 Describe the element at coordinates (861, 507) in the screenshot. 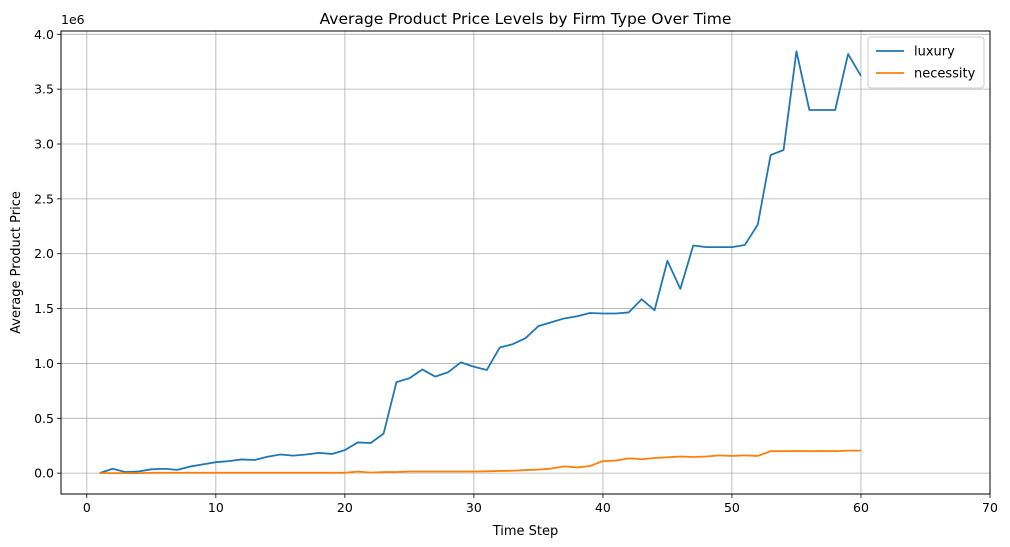

I see `x-tick-label: 60` at that location.